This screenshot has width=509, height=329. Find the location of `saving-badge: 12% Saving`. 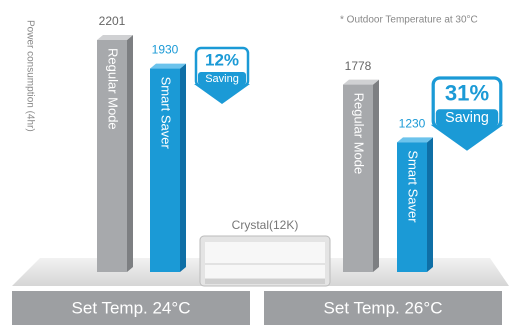

saving-badge: 12% Saving is located at coordinates (222, 75).